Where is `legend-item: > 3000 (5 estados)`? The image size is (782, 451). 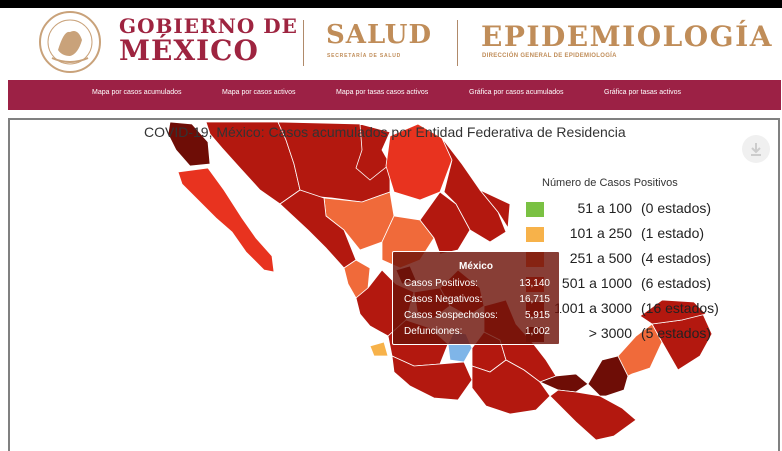 legend-item: > 3000 (5 estados) is located at coordinates (651, 335).